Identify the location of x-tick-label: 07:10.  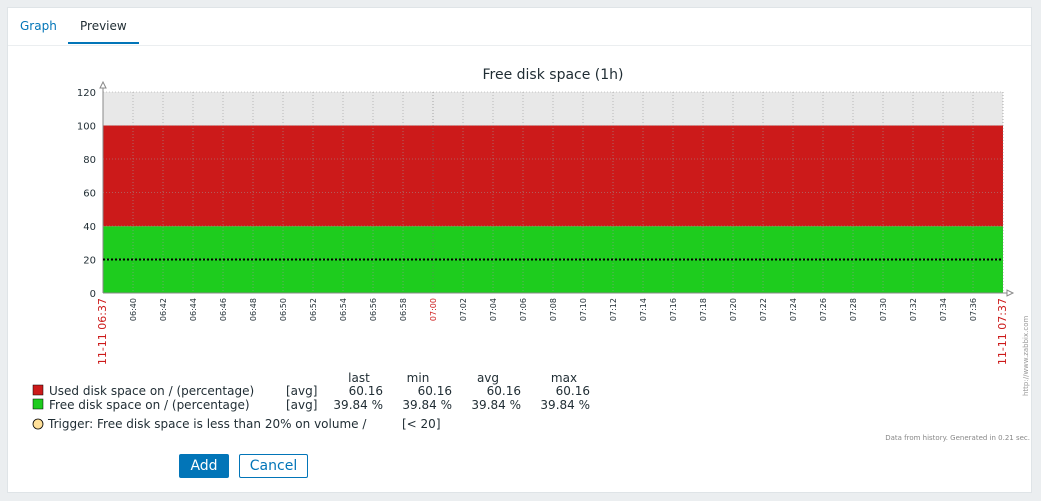
(583, 309).